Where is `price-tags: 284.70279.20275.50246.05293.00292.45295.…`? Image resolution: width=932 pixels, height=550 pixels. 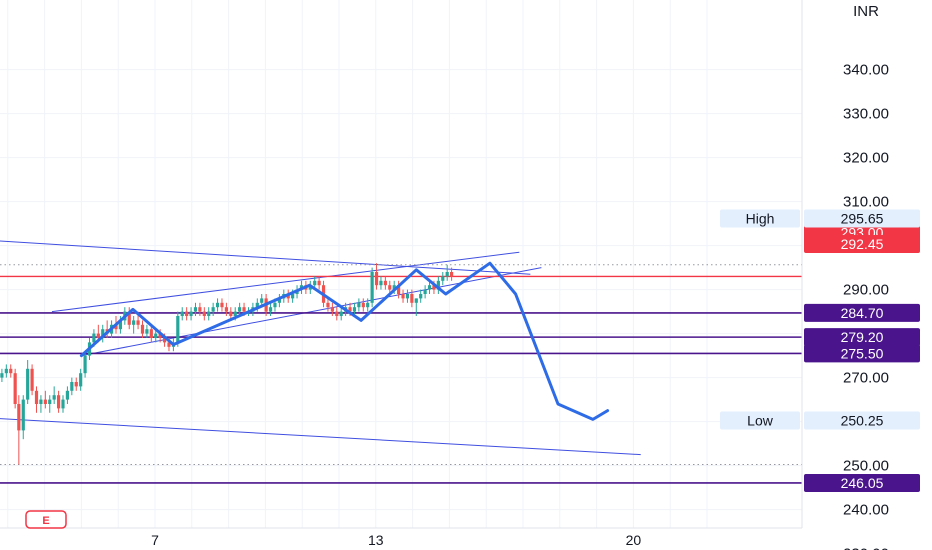 price-tags: 284.70279.20275.50246.05293.00292.45295.… is located at coordinates (820, 350).